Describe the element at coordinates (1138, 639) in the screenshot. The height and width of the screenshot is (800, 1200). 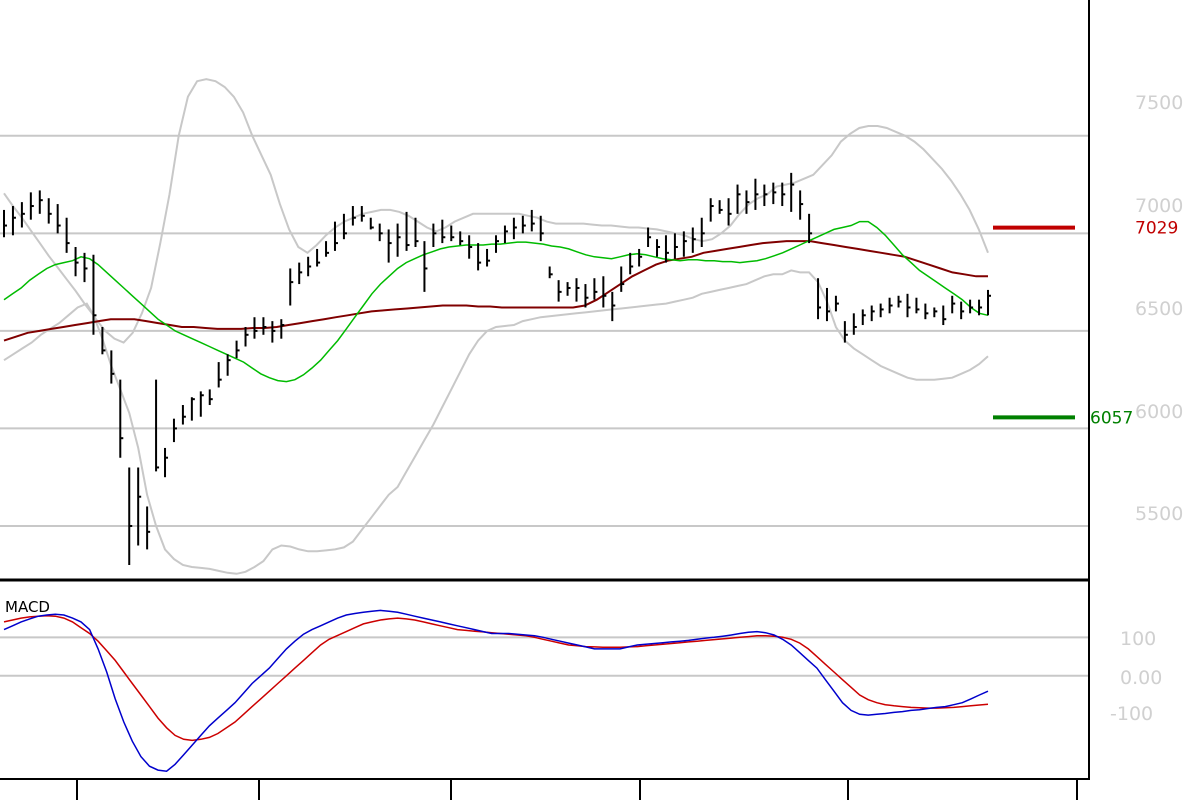
I see `macd-tick-100: 100` at that location.